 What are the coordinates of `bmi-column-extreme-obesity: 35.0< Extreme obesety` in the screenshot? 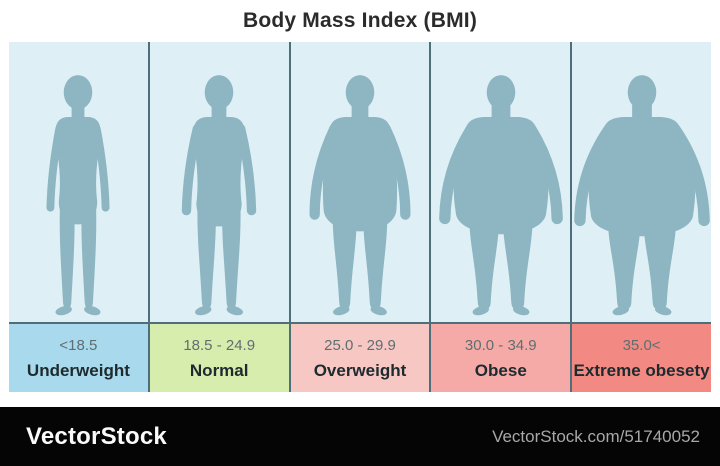 It's located at (640, 217).